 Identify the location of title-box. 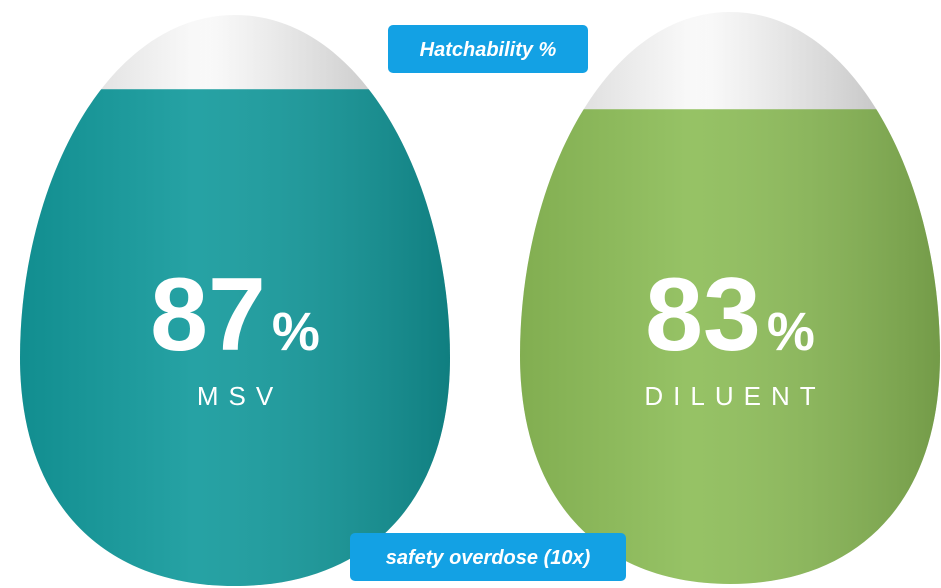
(488, 49).